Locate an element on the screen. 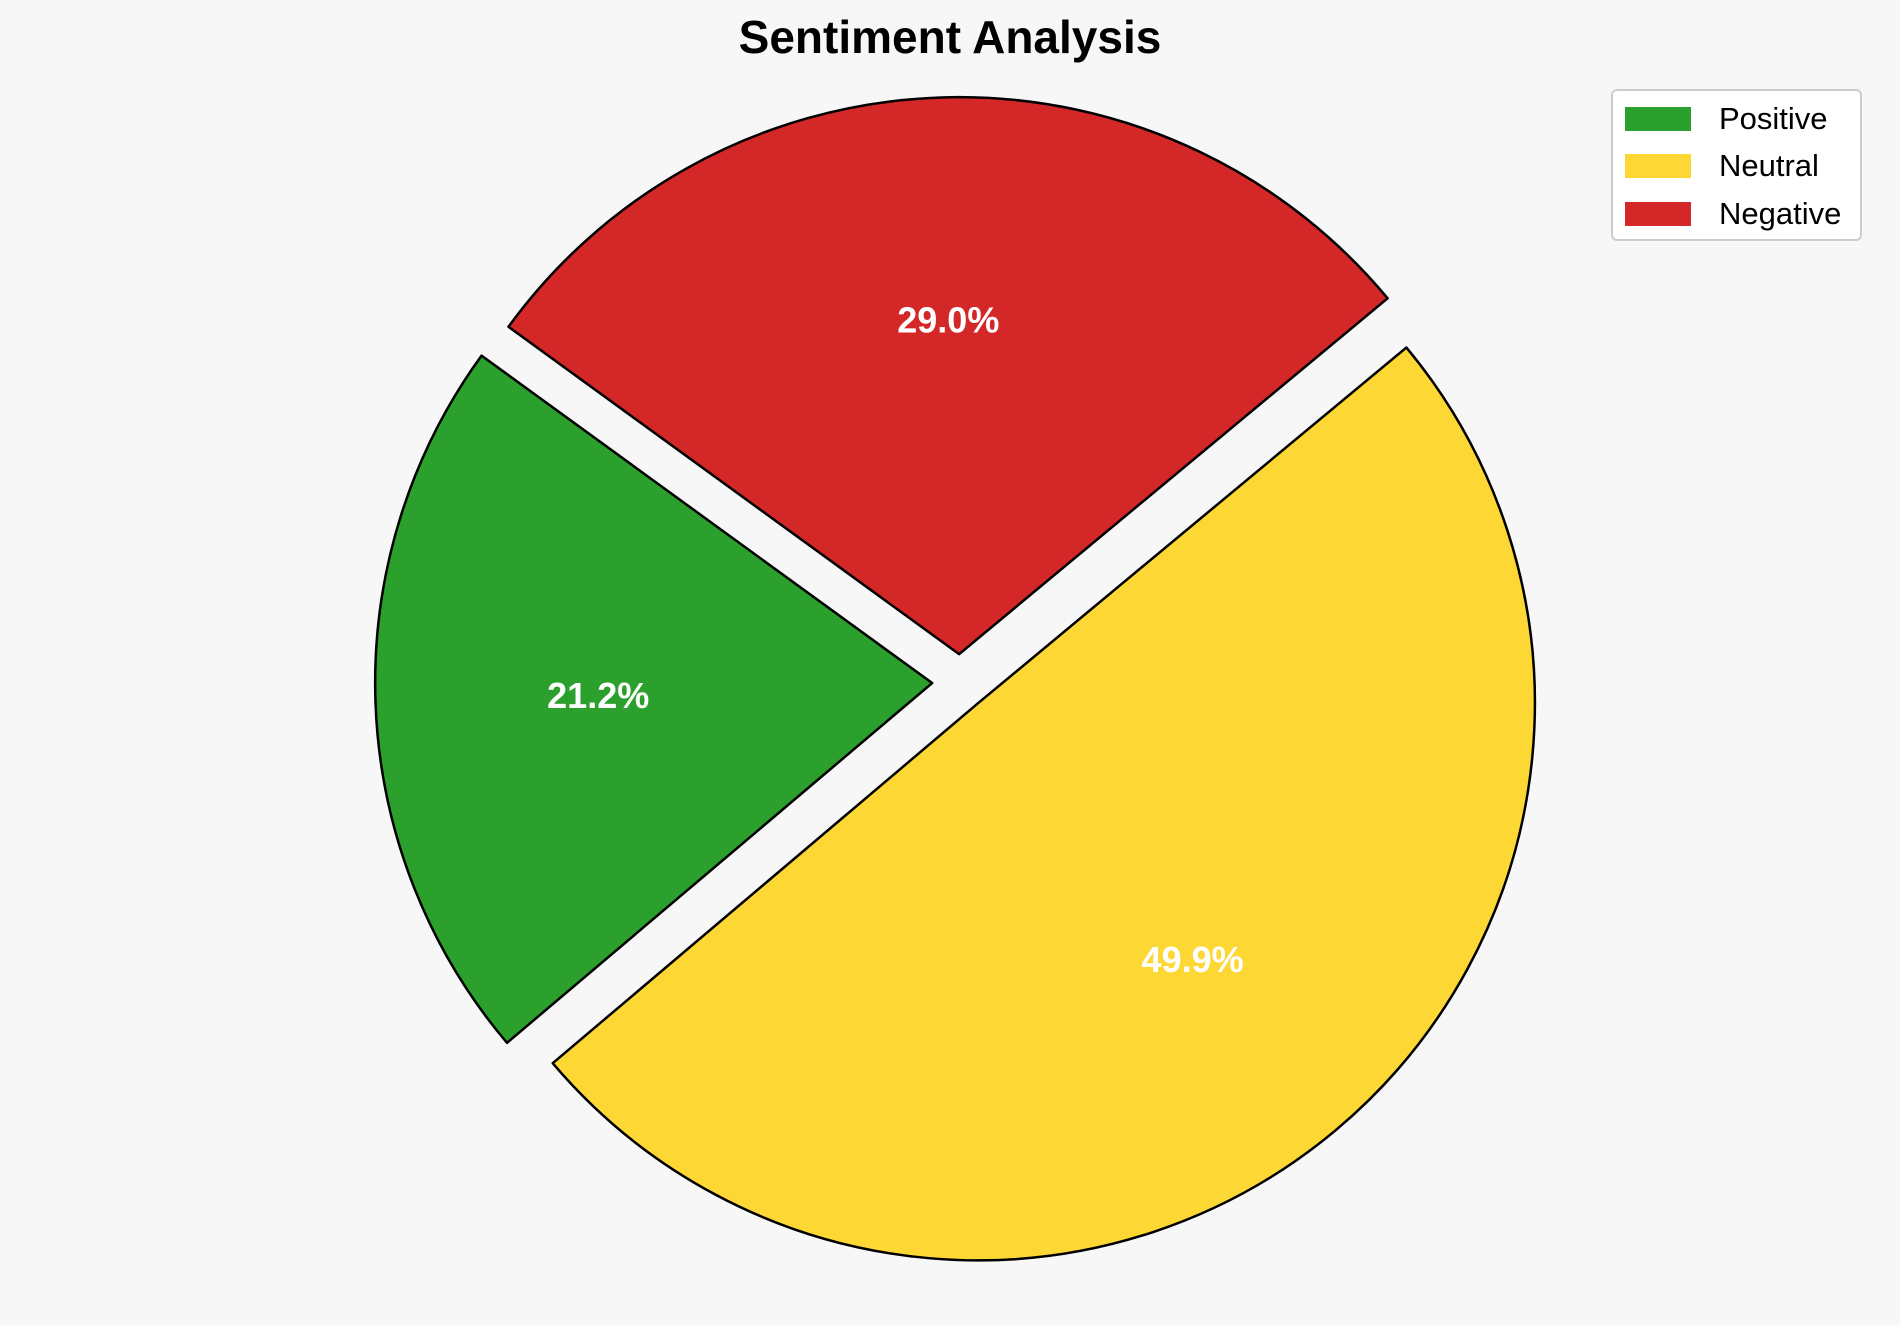  legend-label-positive: Positive is located at coordinates (1773, 118).